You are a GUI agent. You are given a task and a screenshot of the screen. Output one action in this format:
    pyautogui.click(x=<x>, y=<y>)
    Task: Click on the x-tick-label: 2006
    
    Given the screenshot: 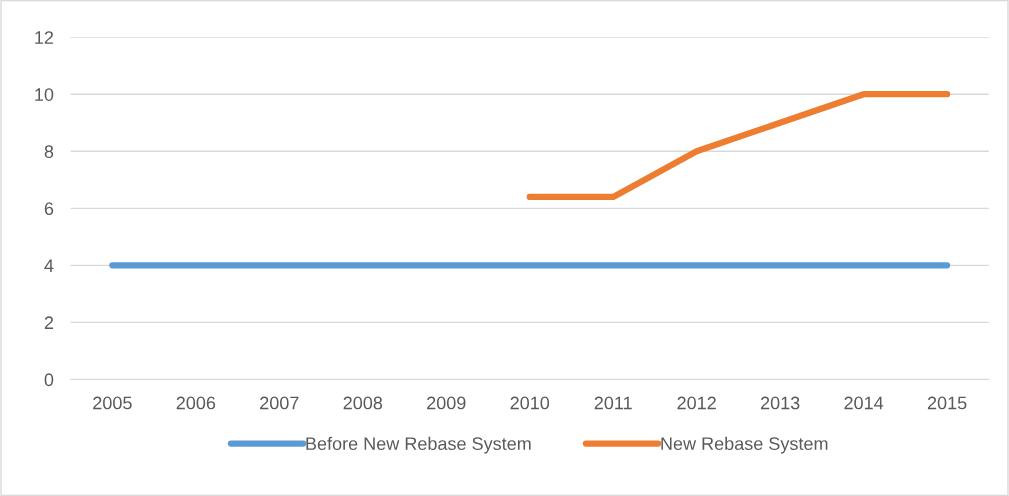 What is the action you would take?
    pyautogui.click(x=196, y=403)
    